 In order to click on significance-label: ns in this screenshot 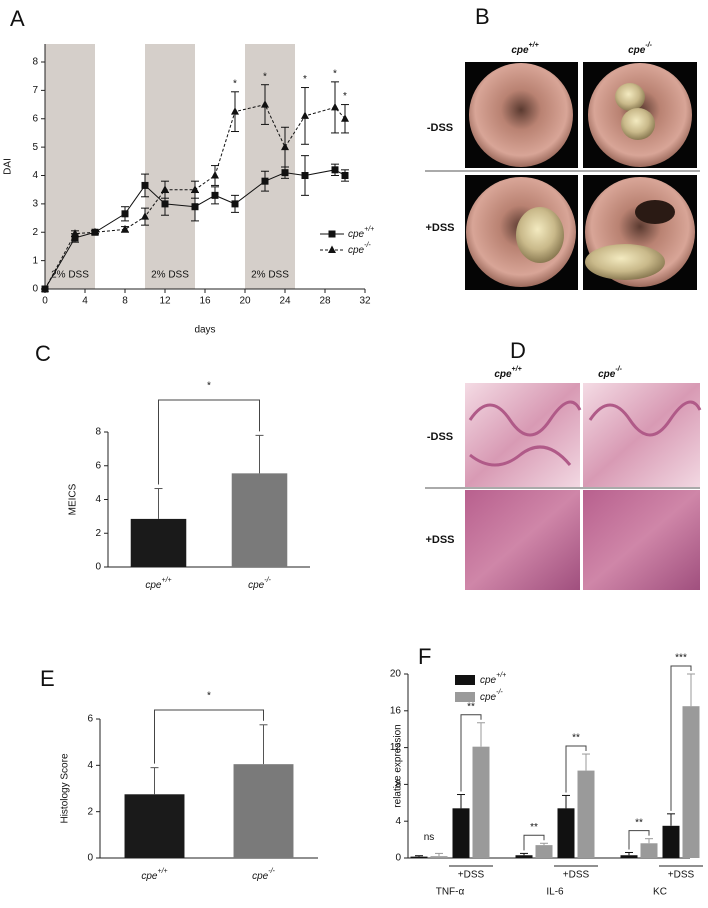, I will do `click(429, 837)`.